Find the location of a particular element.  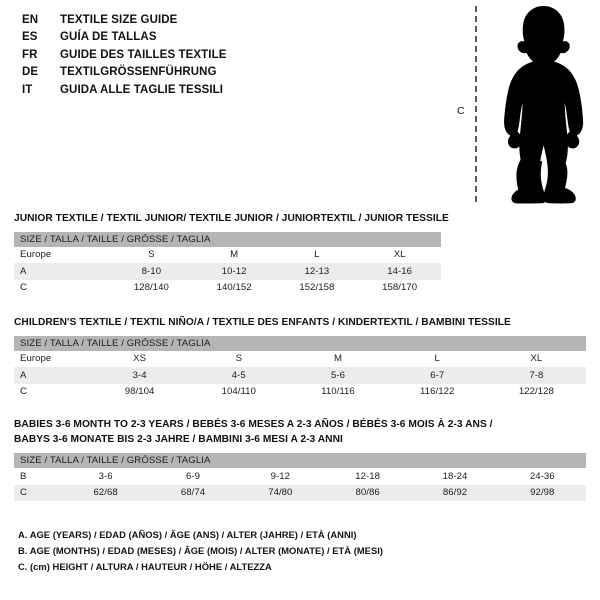

table-cell: 152/158 is located at coordinates (317, 288).